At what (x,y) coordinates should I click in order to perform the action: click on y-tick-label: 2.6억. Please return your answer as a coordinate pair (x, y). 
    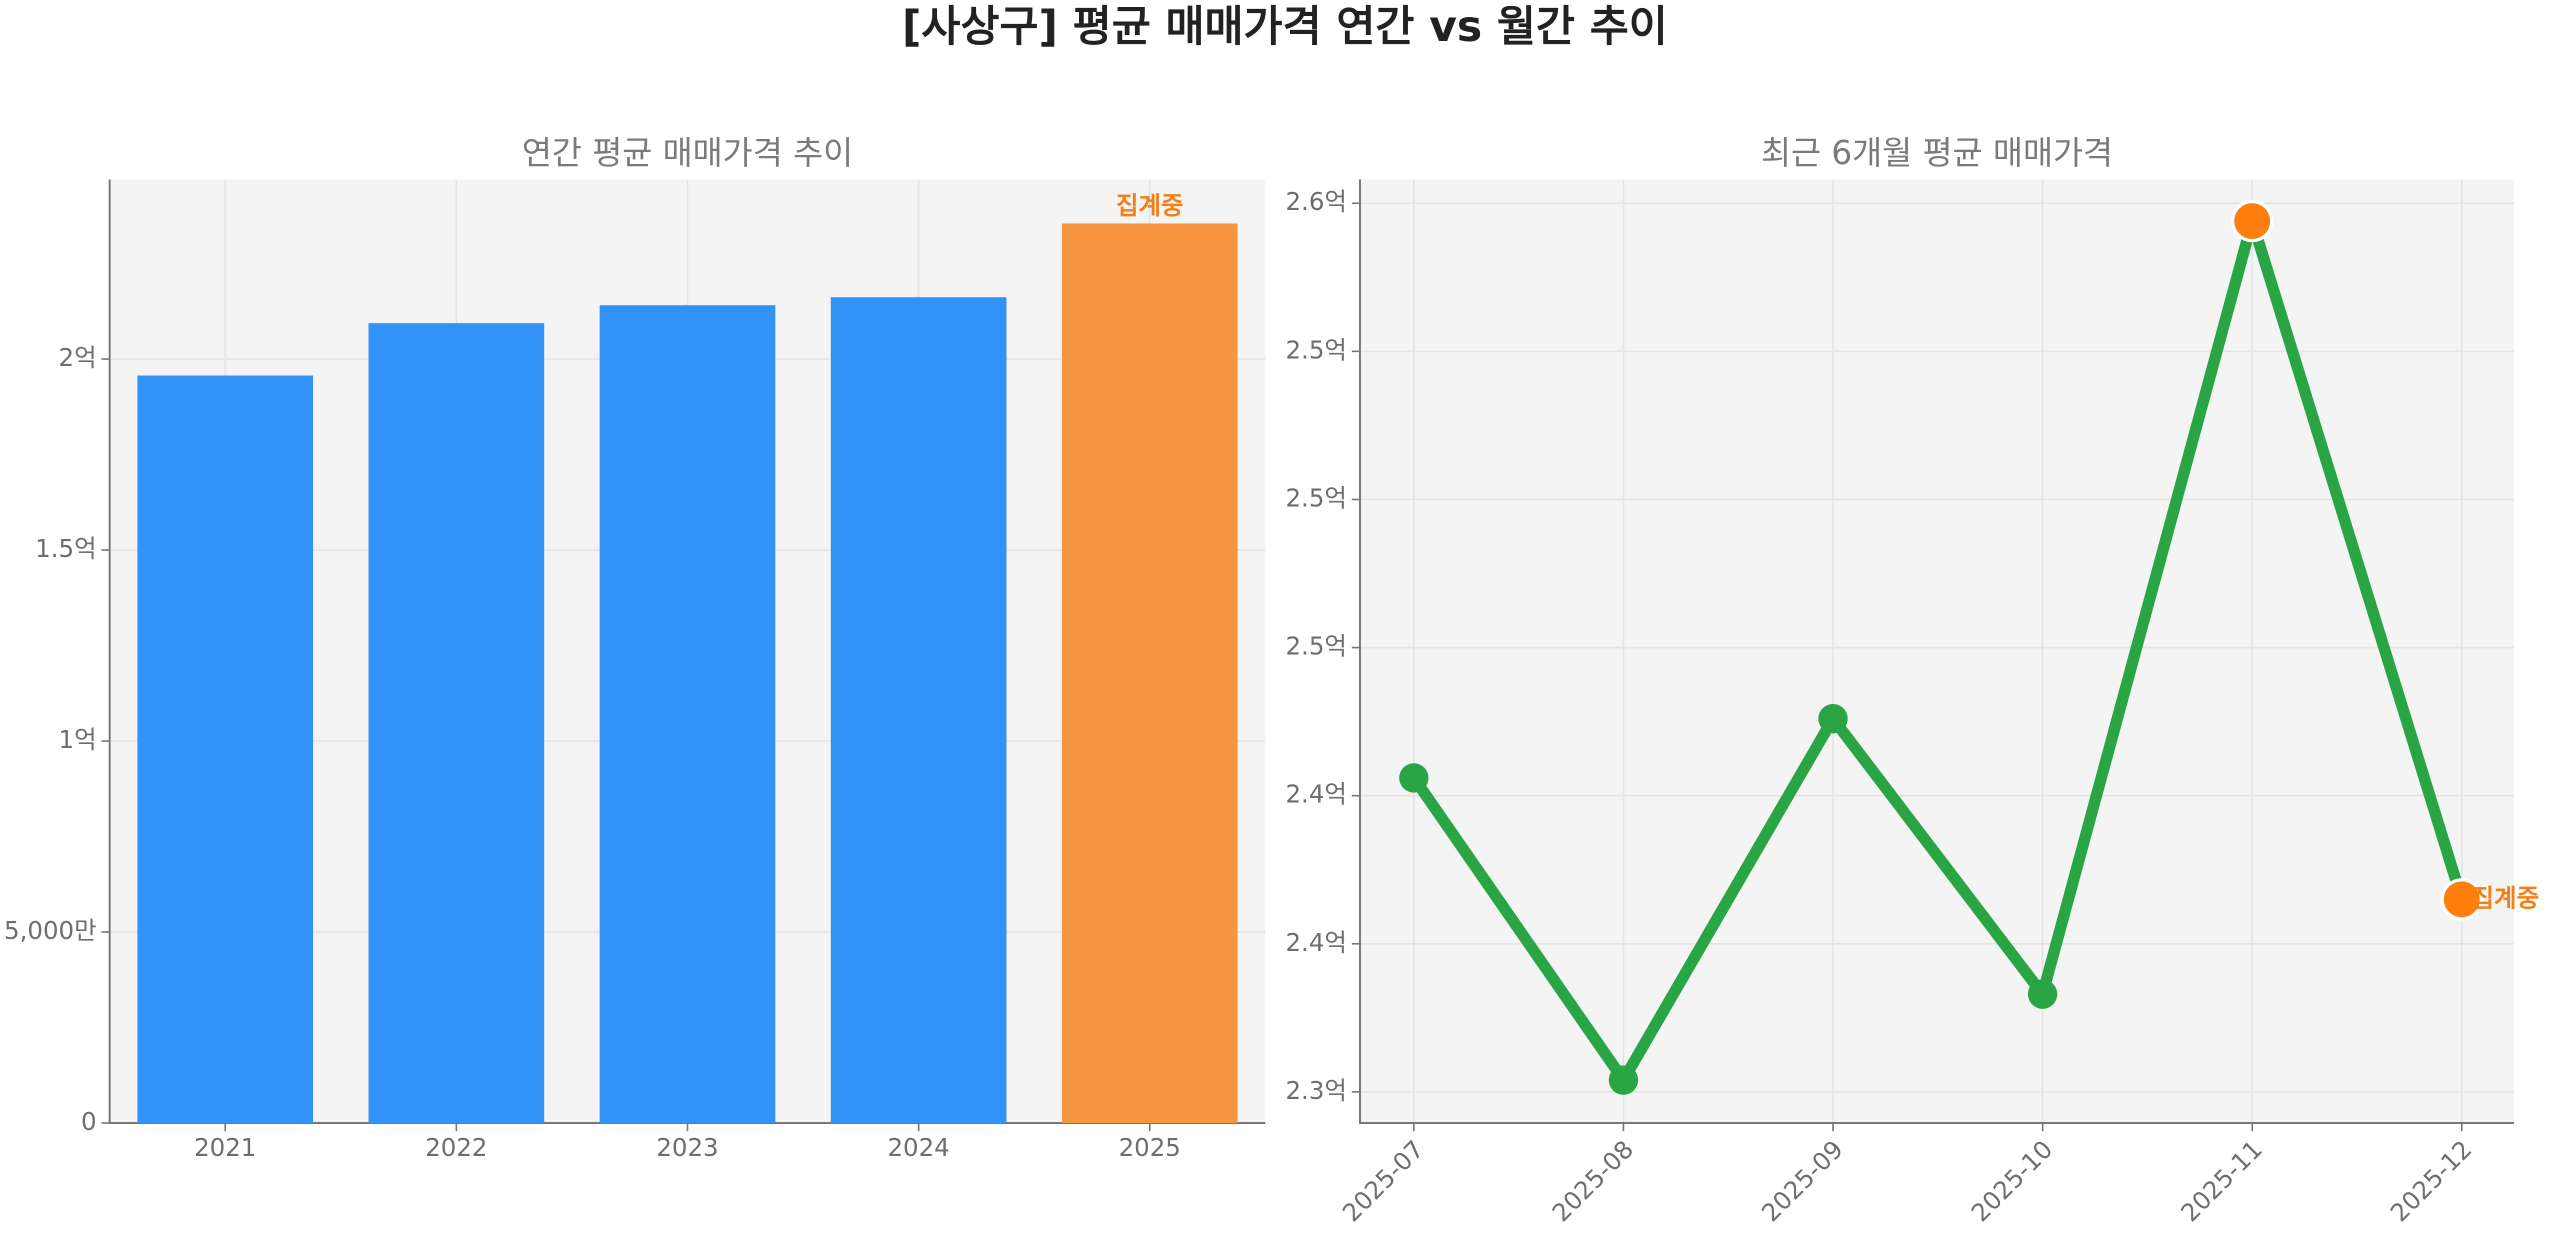
    Looking at the image, I should click on (1315, 201).